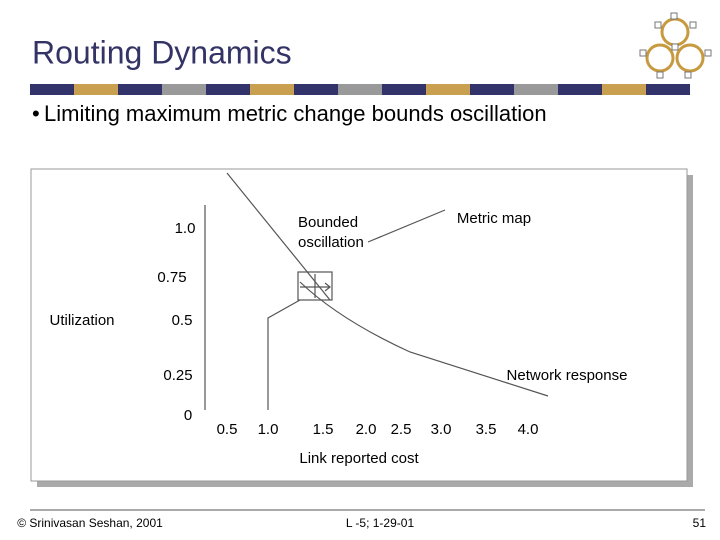 This screenshot has height=540, width=720. Describe the element at coordinates (227, 429) in the screenshot. I see `x-label: 0.5` at that location.